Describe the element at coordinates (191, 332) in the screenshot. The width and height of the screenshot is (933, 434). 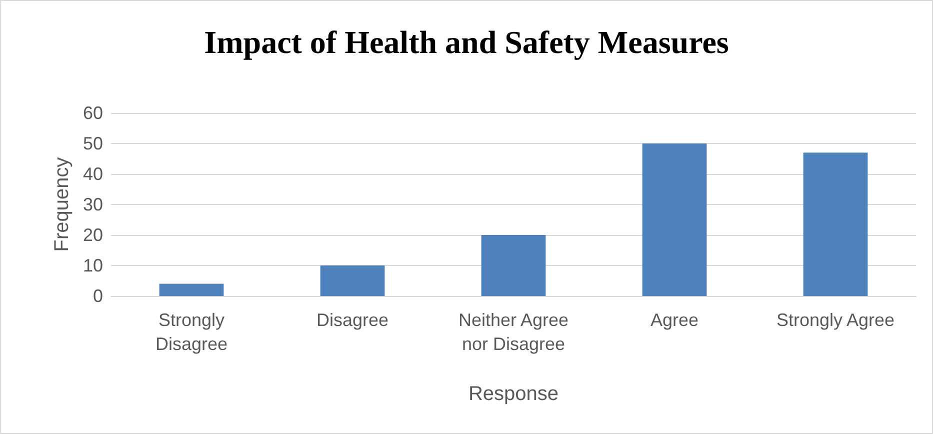
I see `x-tick-label: Strongly Disagree` at that location.